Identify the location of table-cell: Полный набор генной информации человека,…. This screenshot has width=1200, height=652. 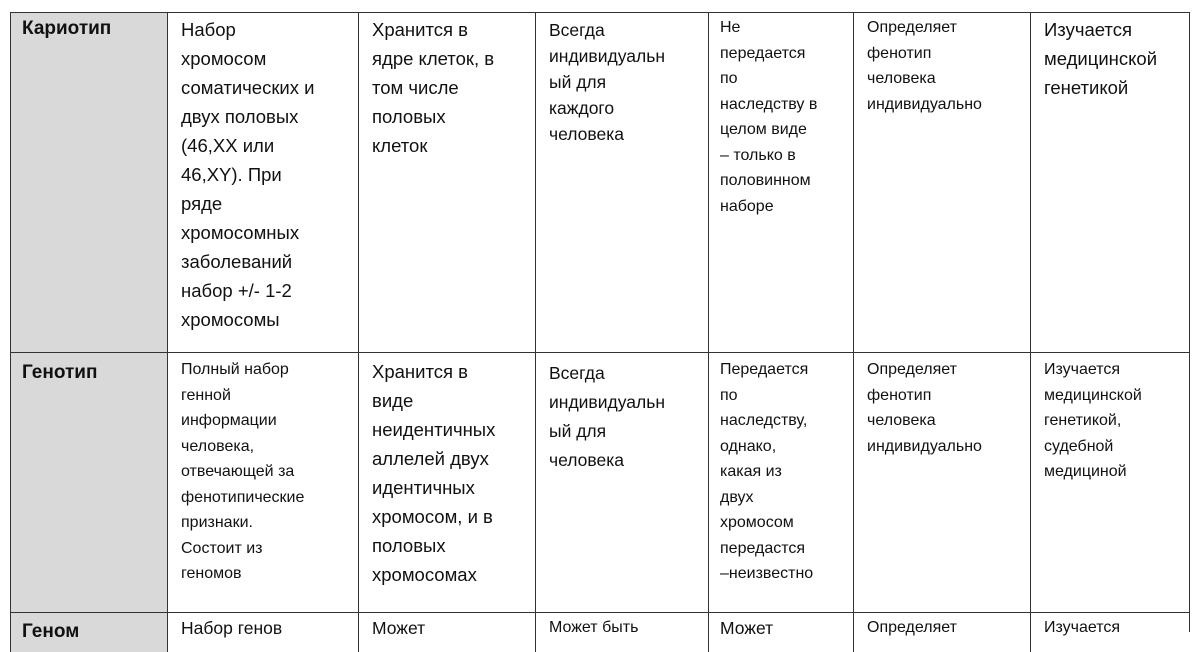
(262, 482).